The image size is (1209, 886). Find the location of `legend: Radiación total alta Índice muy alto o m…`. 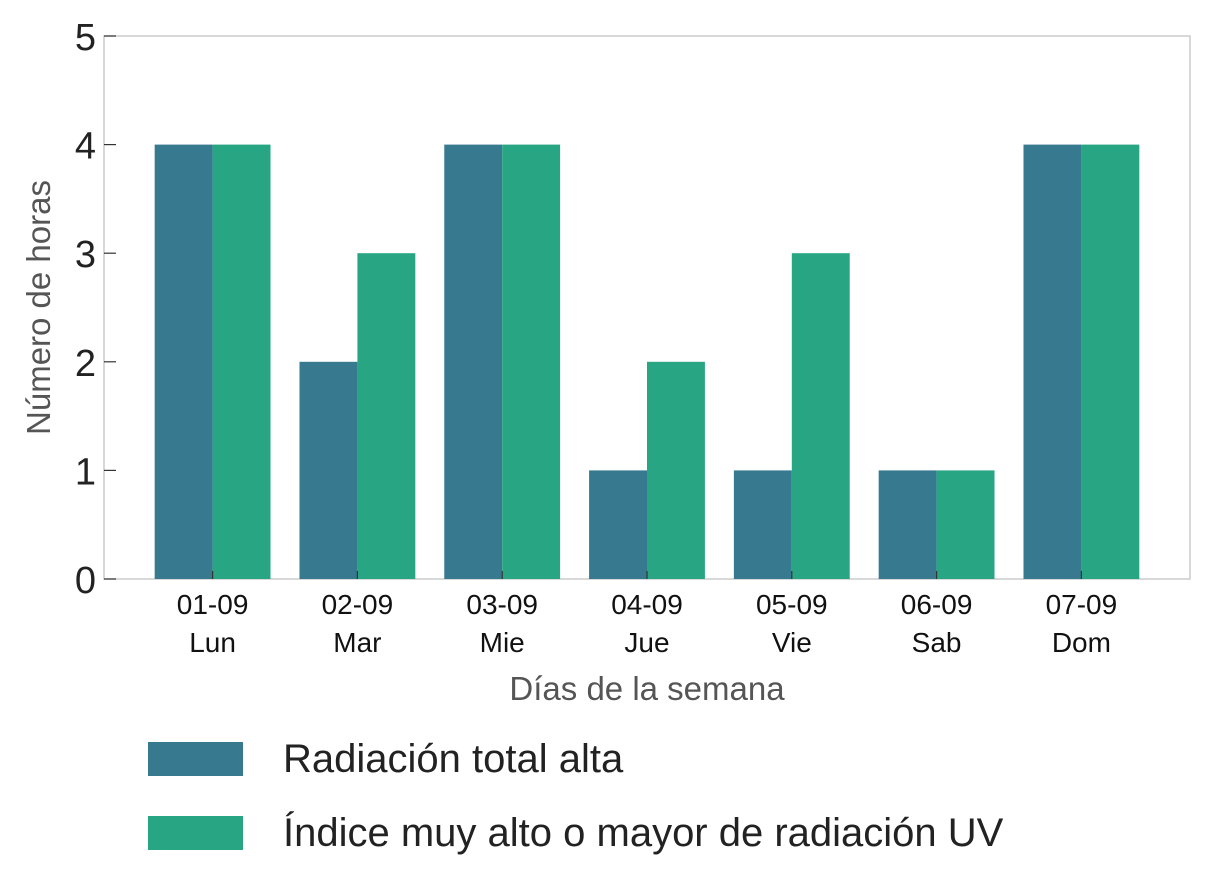

legend: Radiación total alta Índice muy alto o m… is located at coordinates (575, 796).